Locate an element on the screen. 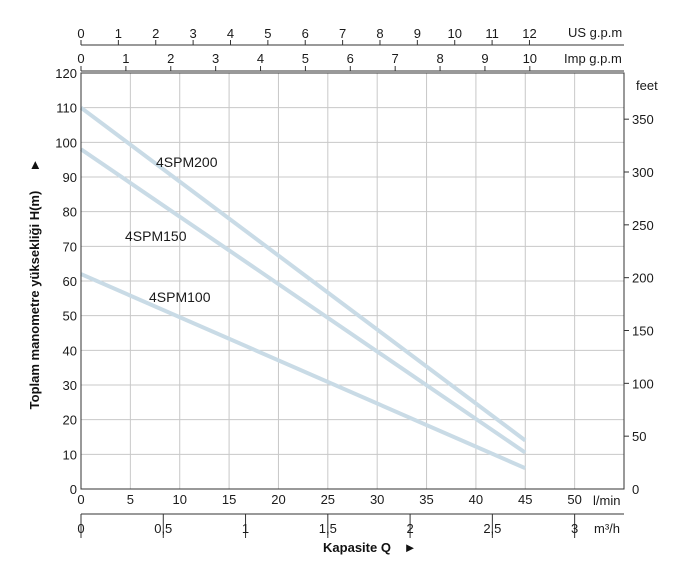 The width and height of the screenshot is (686, 571). x-tick-label: 10 is located at coordinates (179, 499).